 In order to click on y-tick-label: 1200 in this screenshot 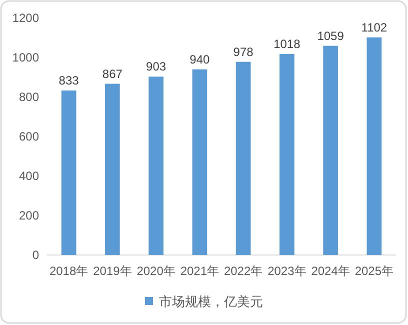, I will do `click(26, 18)`.